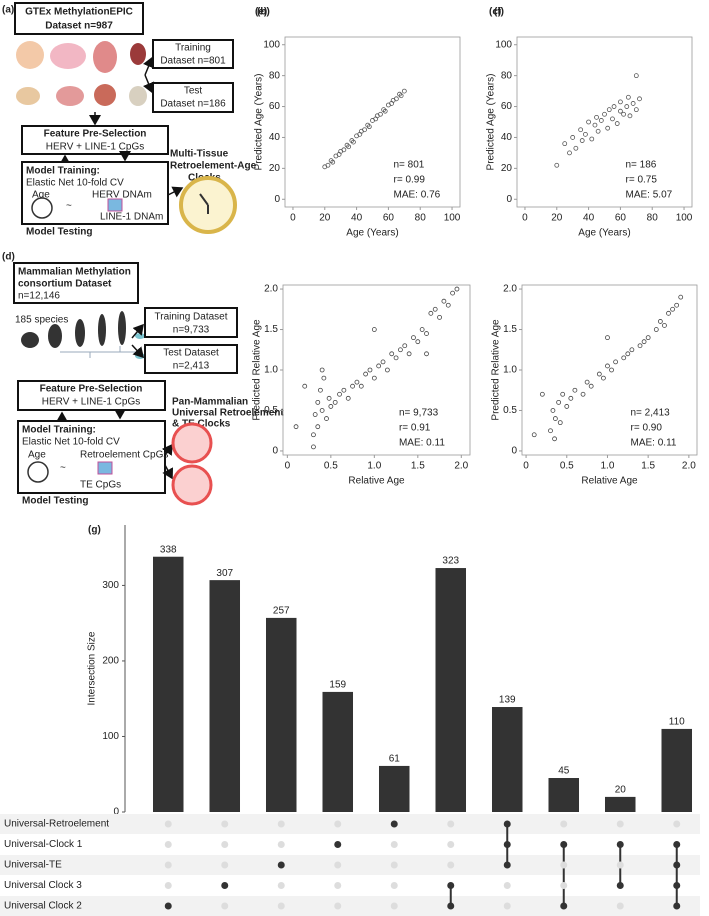 The image size is (709, 916). Describe the element at coordinates (350, 865) in the screenshot. I see `row-stripe` at that location.